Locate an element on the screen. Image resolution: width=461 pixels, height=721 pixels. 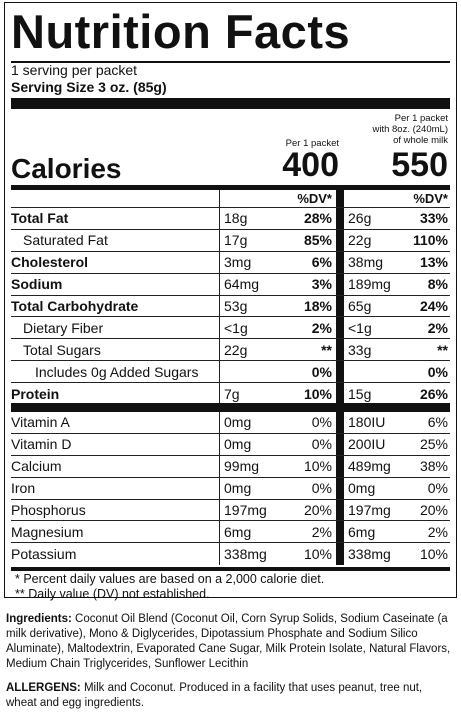
amount-1: 17g is located at coordinates (243, 240).